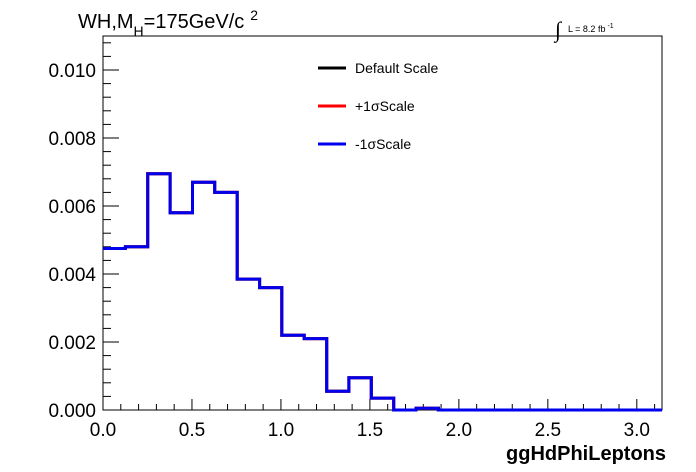 This screenshot has height=472, width=696. What do you see at coordinates (72, 343) in the screenshot?
I see `y-tick-label: 0.002` at bounding box center [72, 343].